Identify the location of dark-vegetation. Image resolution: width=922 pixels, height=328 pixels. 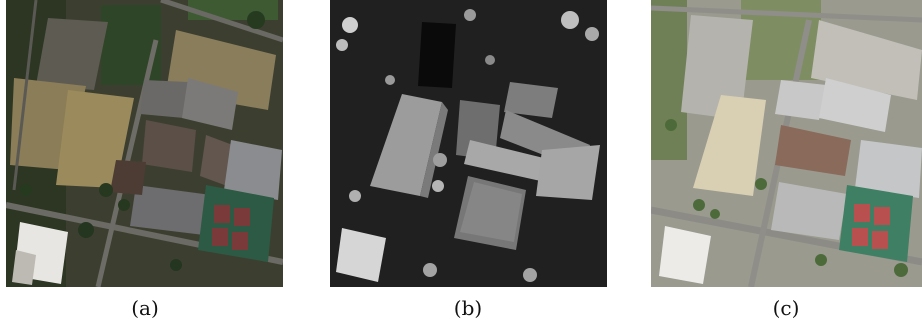
(131, 45).